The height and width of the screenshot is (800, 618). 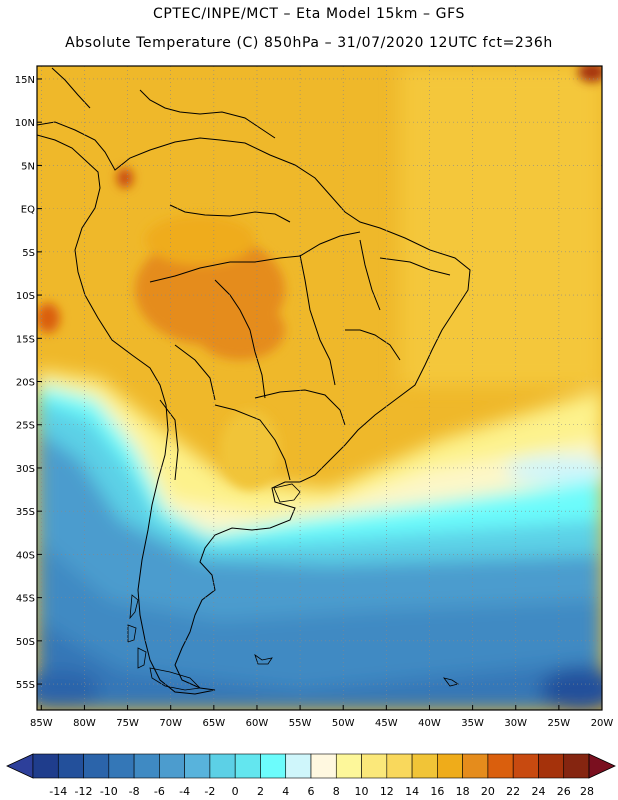 What do you see at coordinates (260, 791) in the screenshot?
I see `colorbar-label: 2` at bounding box center [260, 791].